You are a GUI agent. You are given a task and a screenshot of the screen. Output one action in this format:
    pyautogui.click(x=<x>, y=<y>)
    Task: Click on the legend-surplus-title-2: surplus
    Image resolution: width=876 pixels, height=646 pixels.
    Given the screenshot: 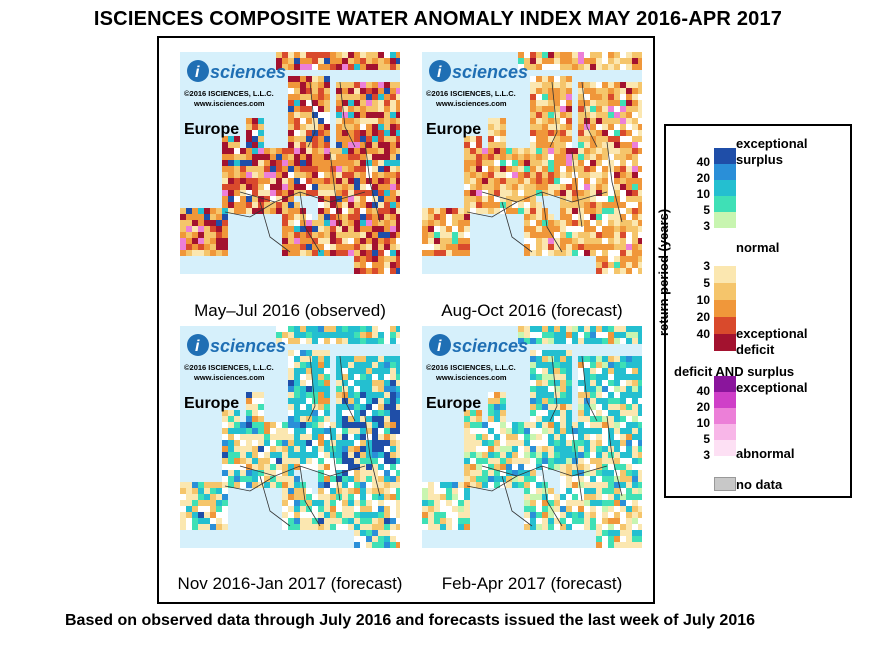 What is the action you would take?
    pyautogui.click(x=759, y=159)
    